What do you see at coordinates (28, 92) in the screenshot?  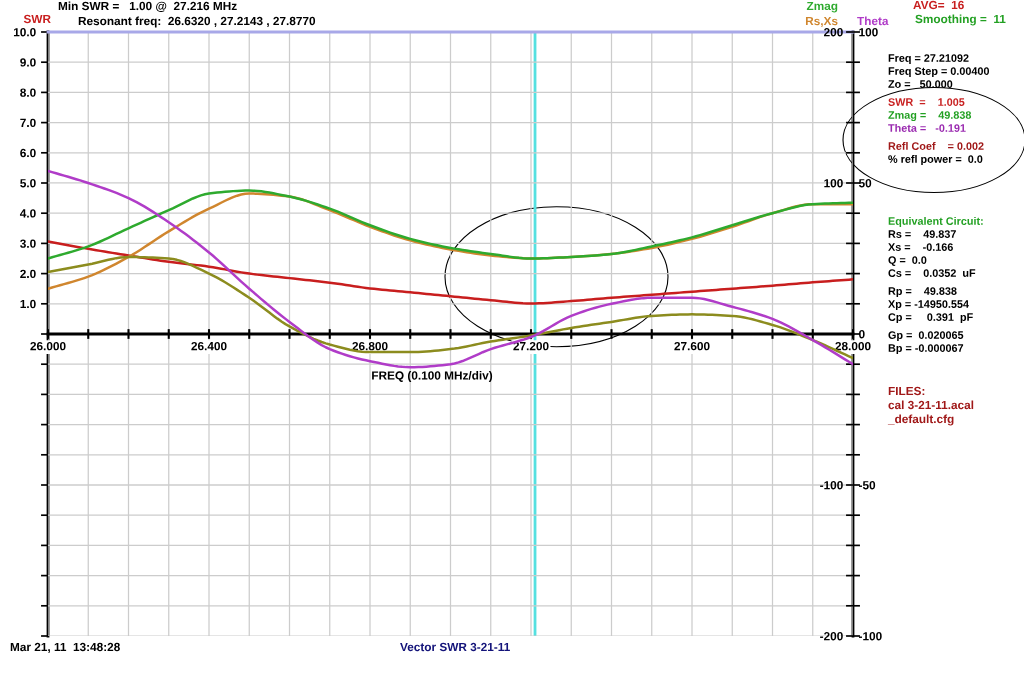 I see `y-tick-label: 8.0` at bounding box center [28, 92].